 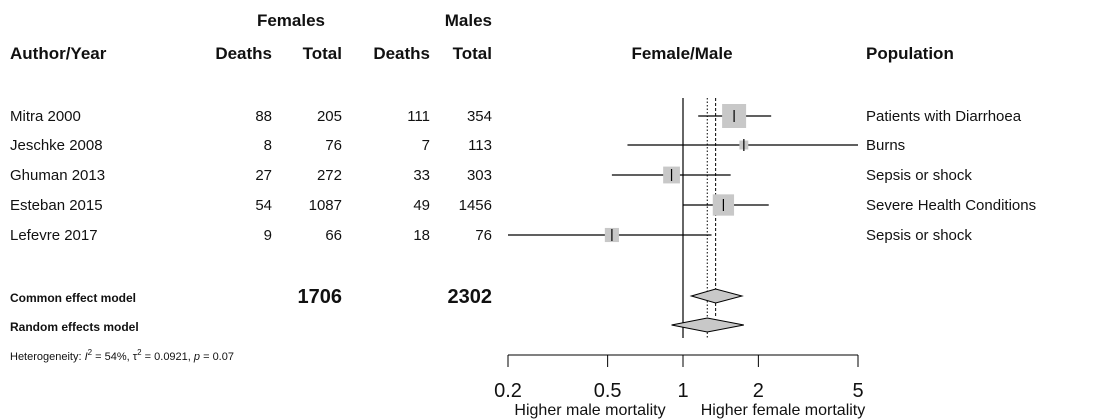 I want to click on study-row: Lefevre 2017 9 66 18 76 Sepsis or shock, so click(x=491, y=235).